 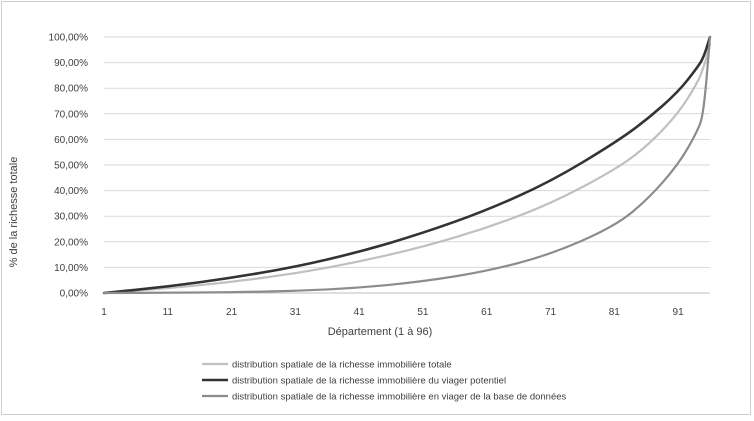 What do you see at coordinates (168, 312) in the screenshot?
I see `x-tick-label: 11` at bounding box center [168, 312].